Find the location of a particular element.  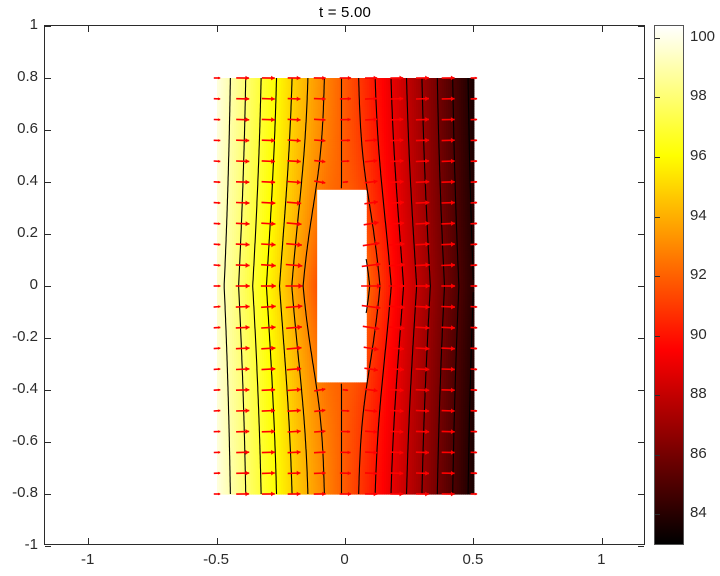

colorbar-tick-label: 86 is located at coordinates (698, 453).